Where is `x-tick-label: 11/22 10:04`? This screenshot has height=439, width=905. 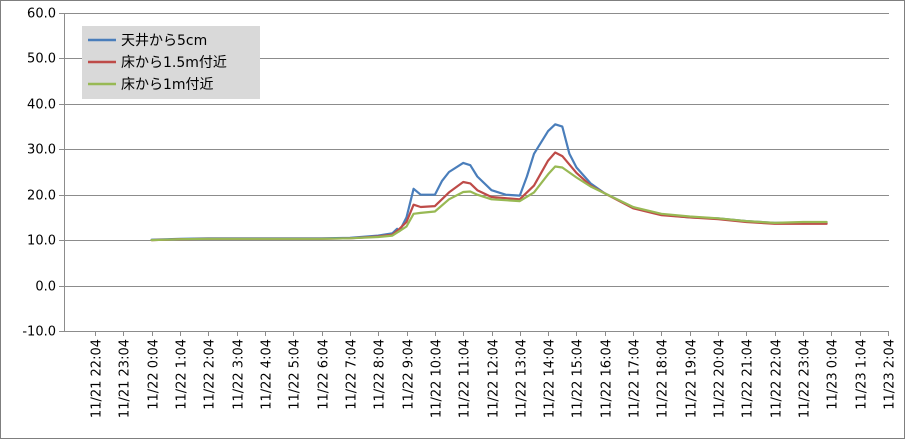
x-tick-label: 11/22 10:04 is located at coordinates (437, 378).